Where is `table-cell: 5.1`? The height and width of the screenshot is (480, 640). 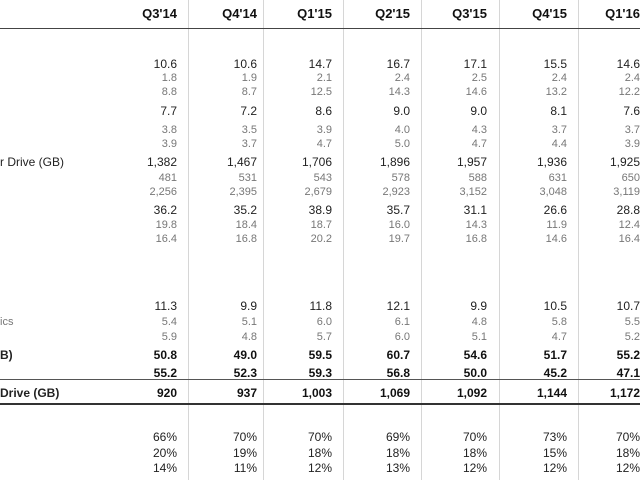 table-cell: 5.1 is located at coordinates (249, 322).